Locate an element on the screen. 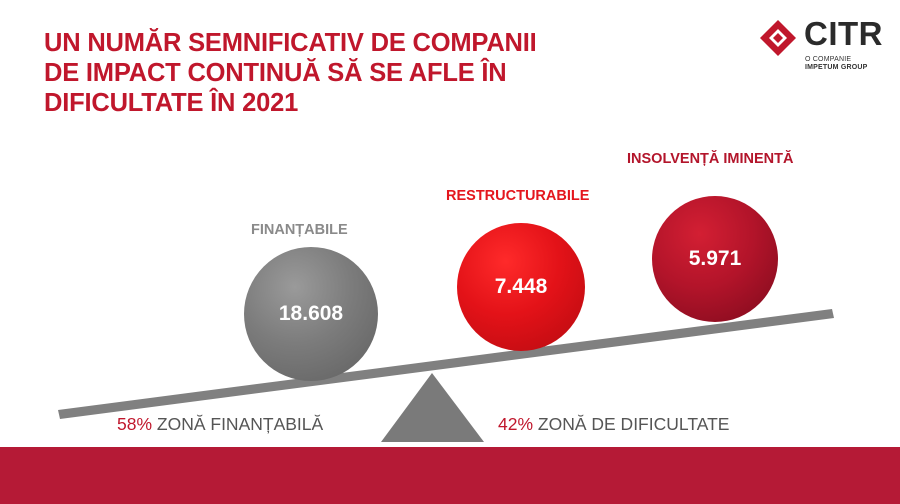 The image size is (900, 504). citr-logo: CITR O COMPANIE IMPETUM GROUP is located at coordinates (823, 45).